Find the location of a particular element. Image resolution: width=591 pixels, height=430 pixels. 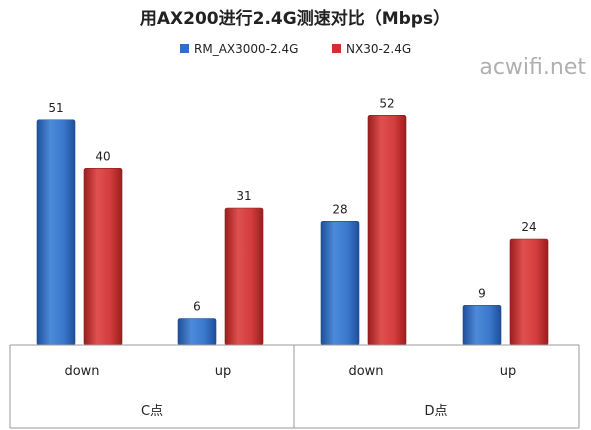

legend-label-1: NX30-2.4G is located at coordinates (378, 49).